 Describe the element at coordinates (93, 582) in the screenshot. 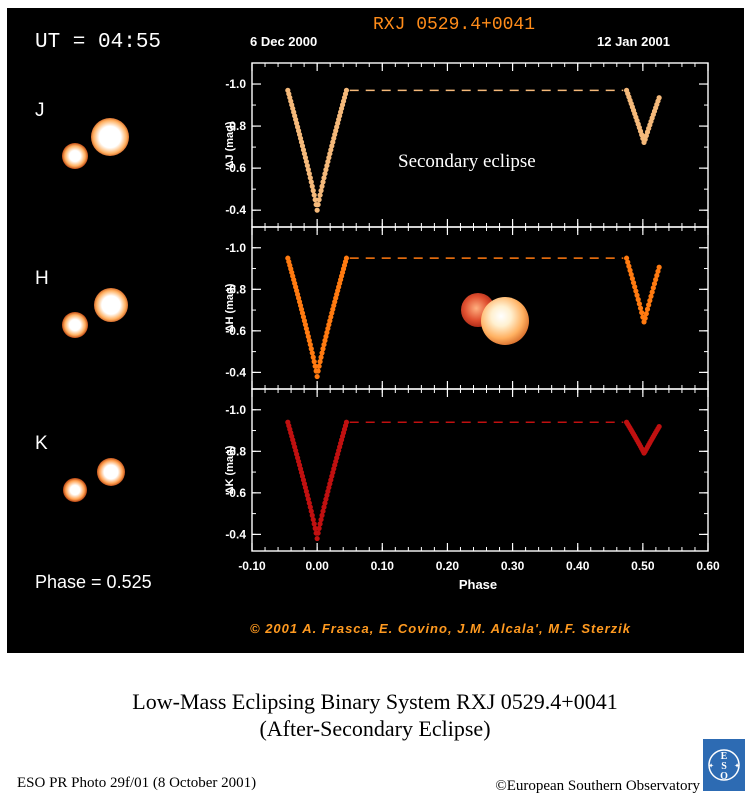

I see `phase-value-label: Phase = 0.525` at that location.